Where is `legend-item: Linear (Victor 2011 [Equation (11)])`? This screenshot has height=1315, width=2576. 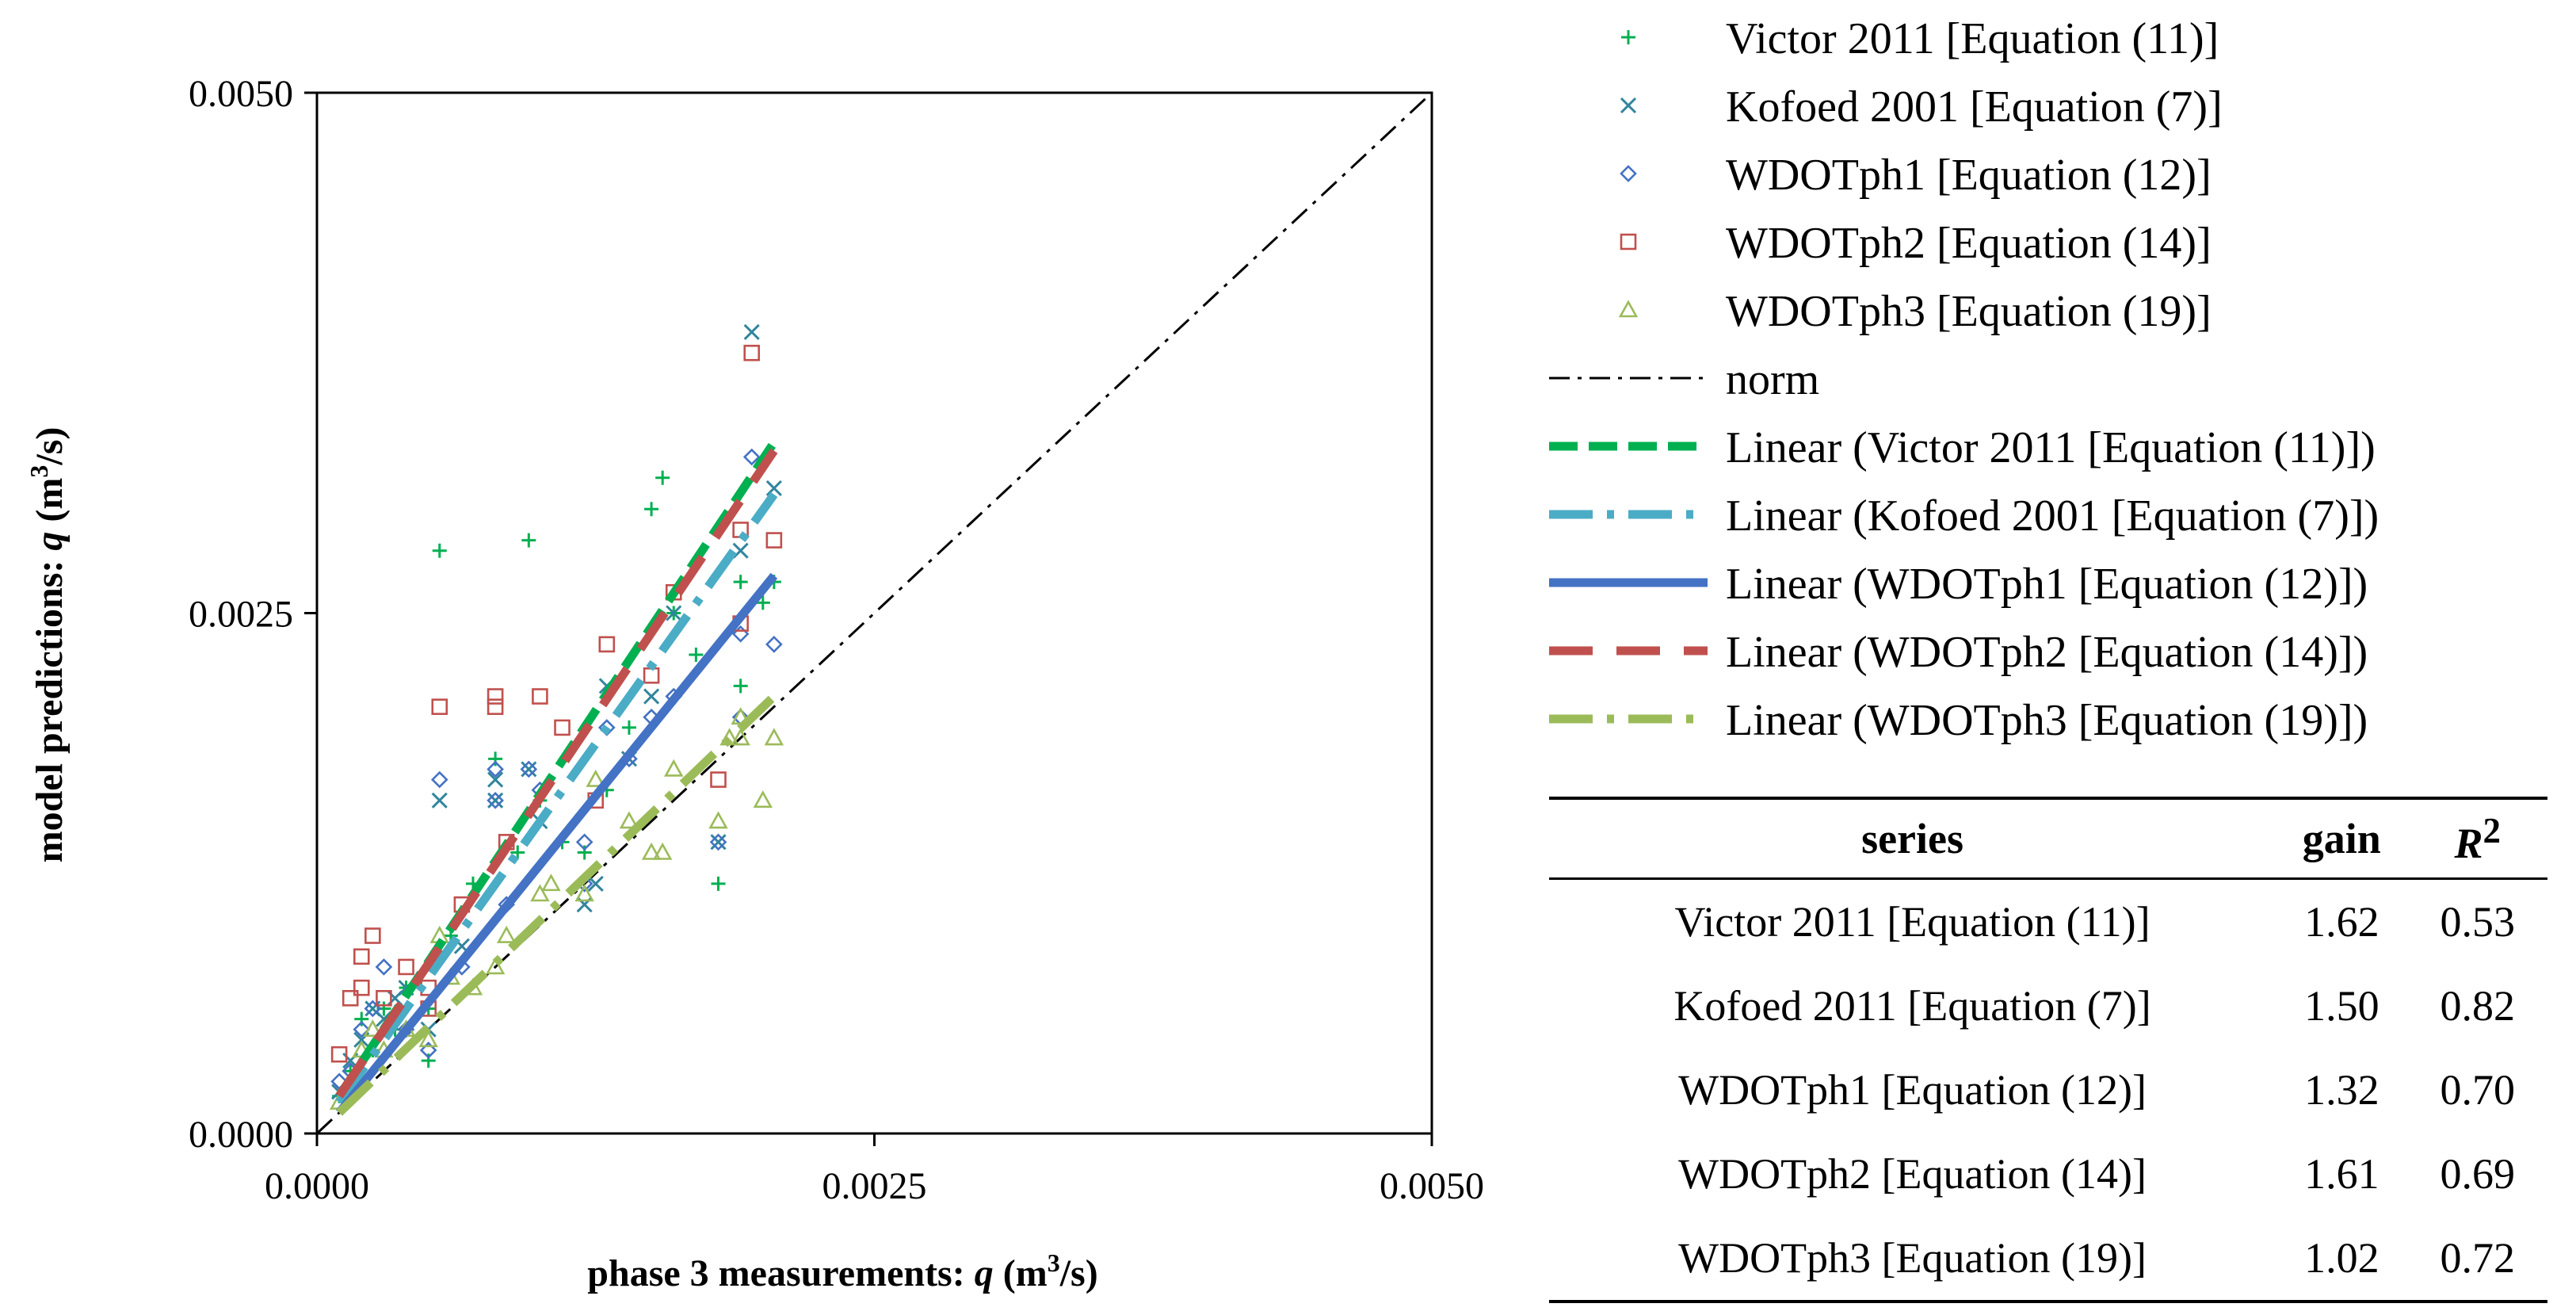 legend-item: Linear (Victor 2011 [Equation (11)]) is located at coordinates (1963, 447).